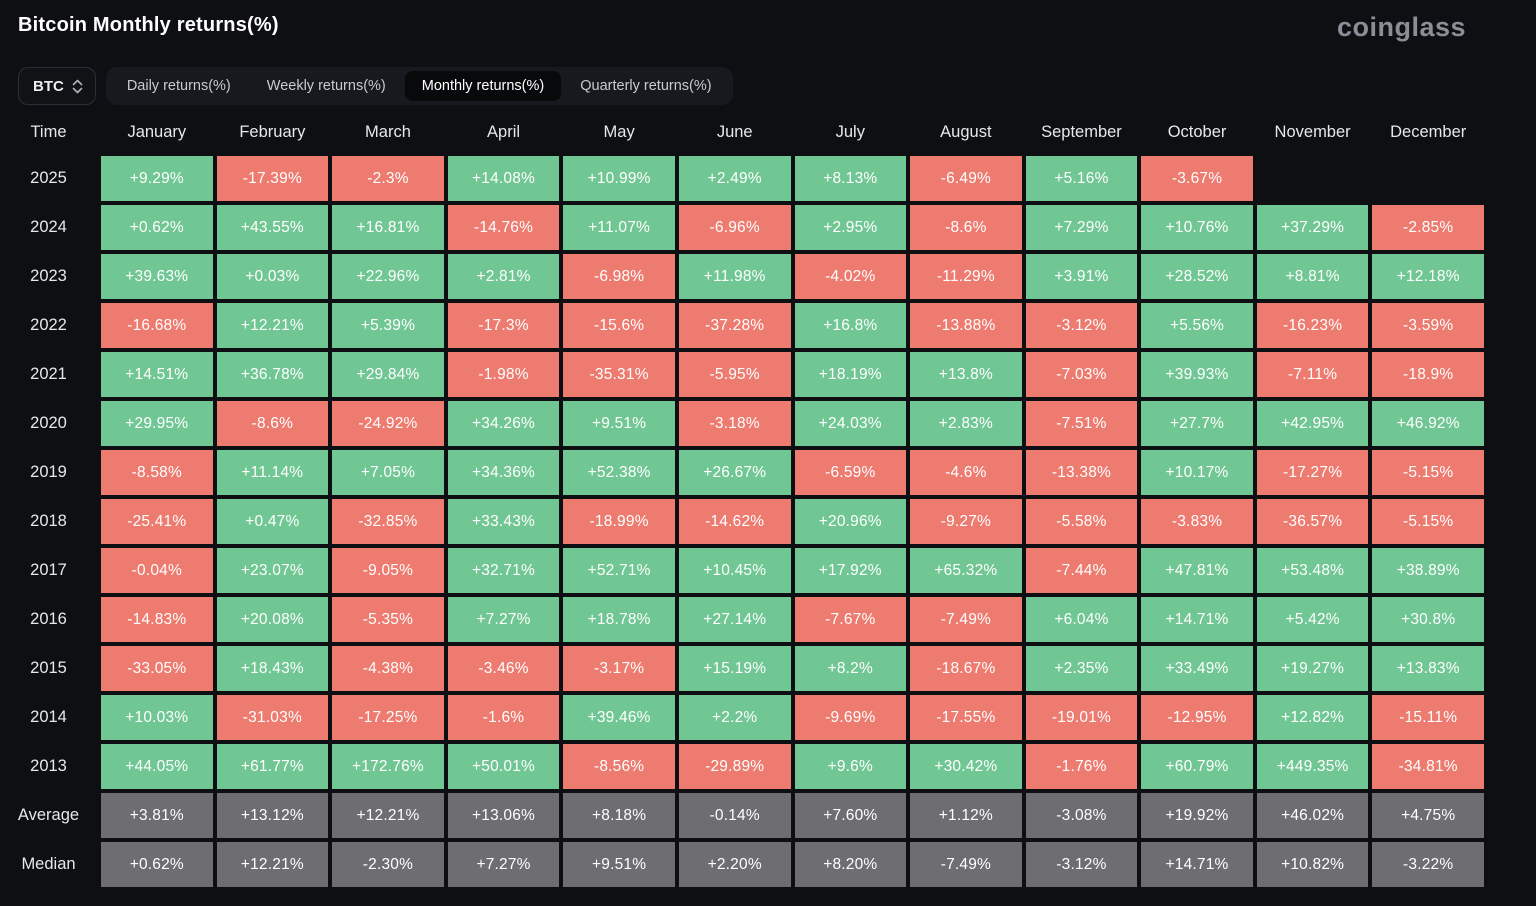 The width and height of the screenshot is (1536, 906). I want to click on return-cell: +11.98%, so click(734, 276).